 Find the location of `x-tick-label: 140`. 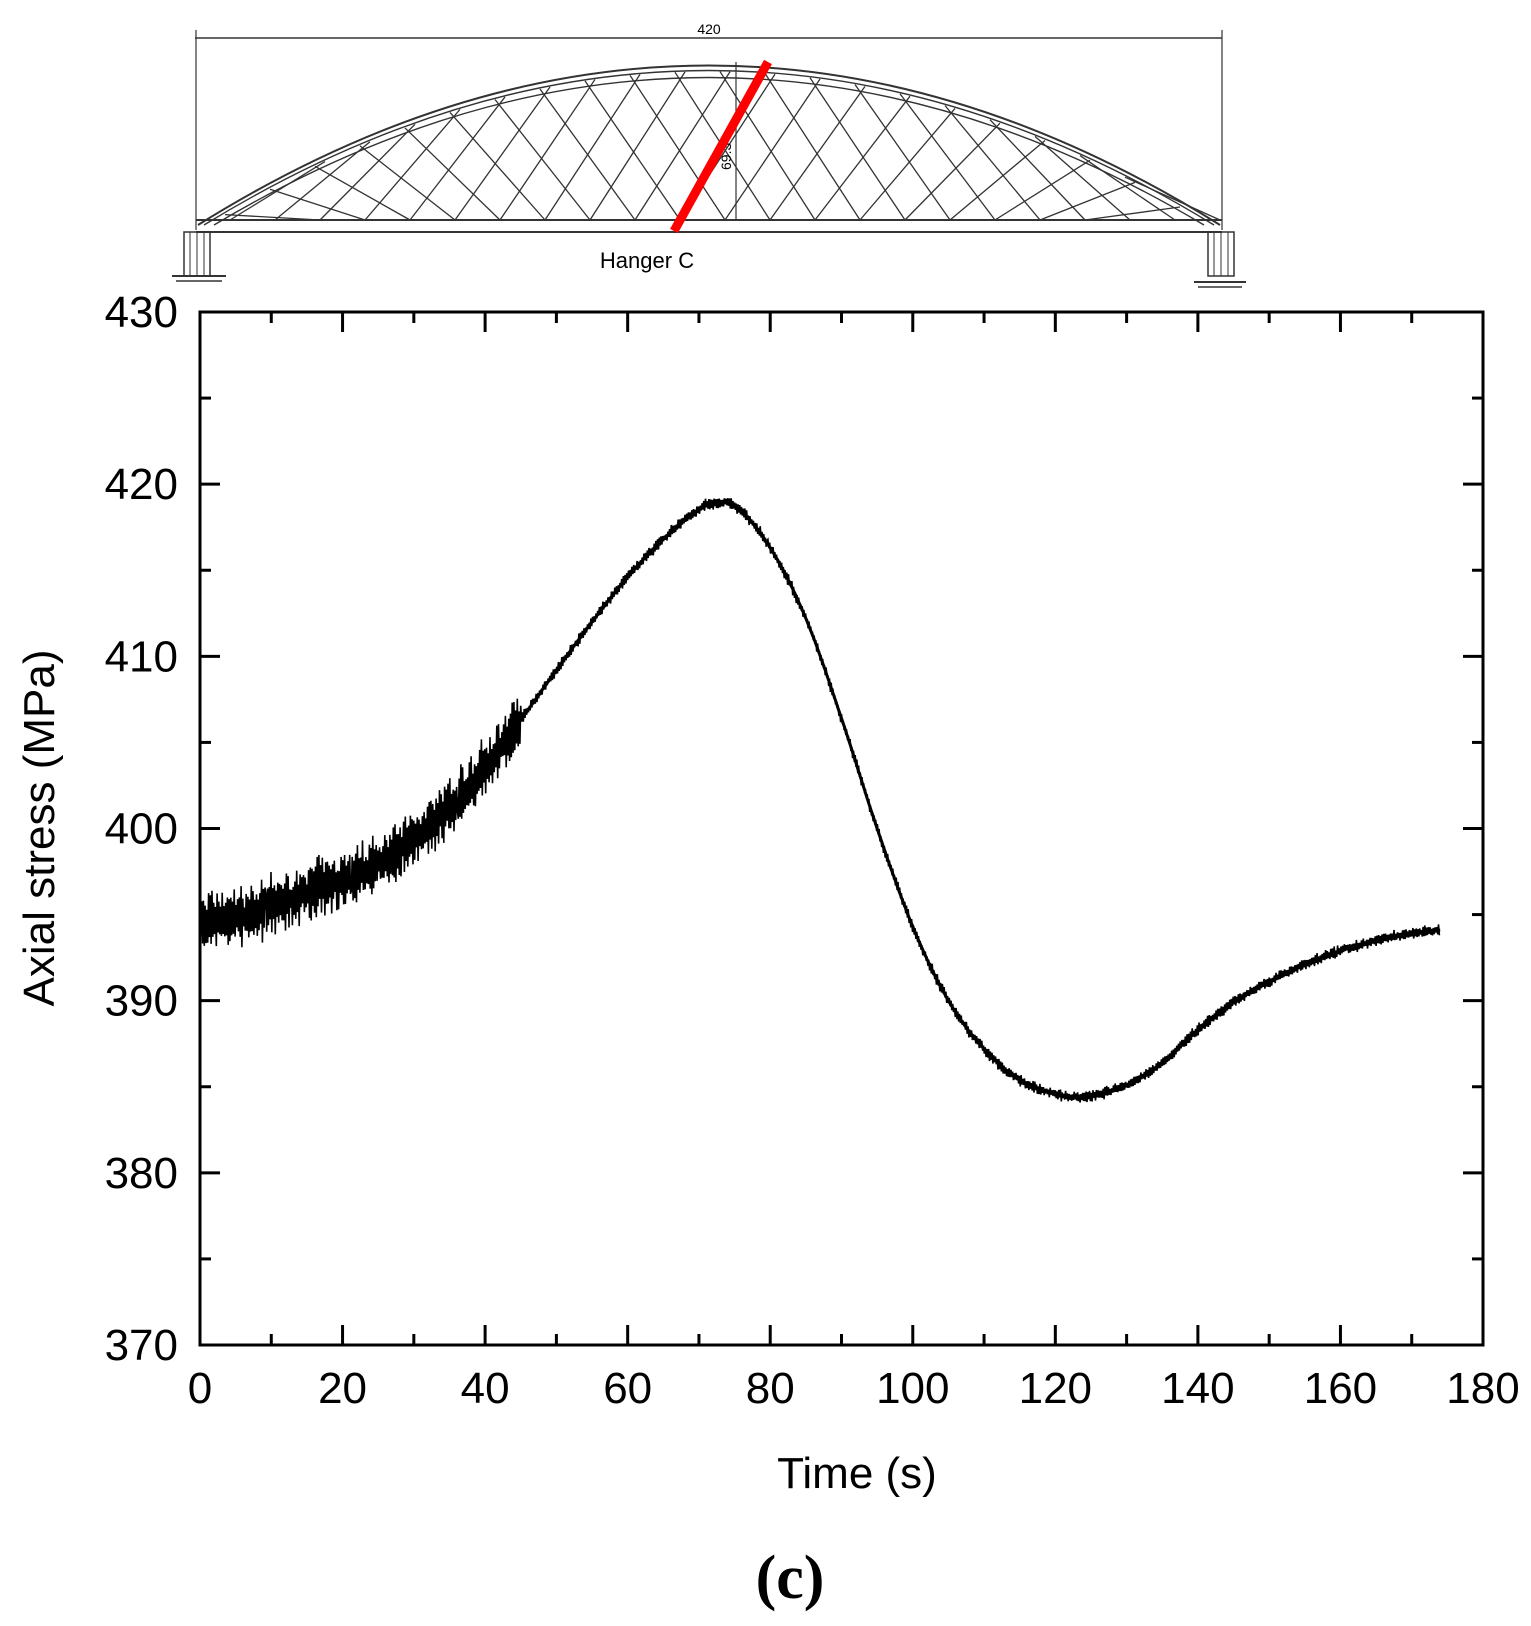

x-tick-label: 140 is located at coordinates (1197, 1388).